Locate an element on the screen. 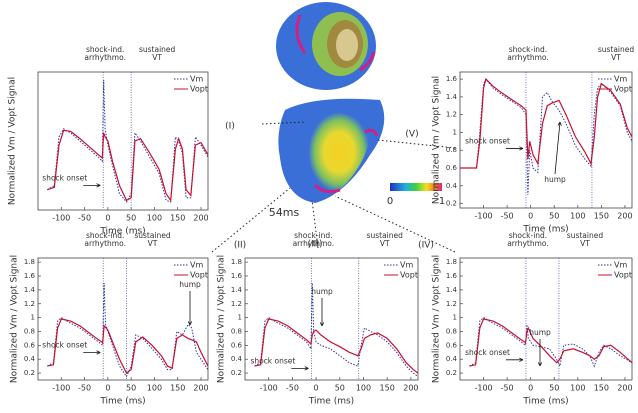 This screenshot has width=638, height=413. panel-label: (IV) is located at coordinates (426, 246).